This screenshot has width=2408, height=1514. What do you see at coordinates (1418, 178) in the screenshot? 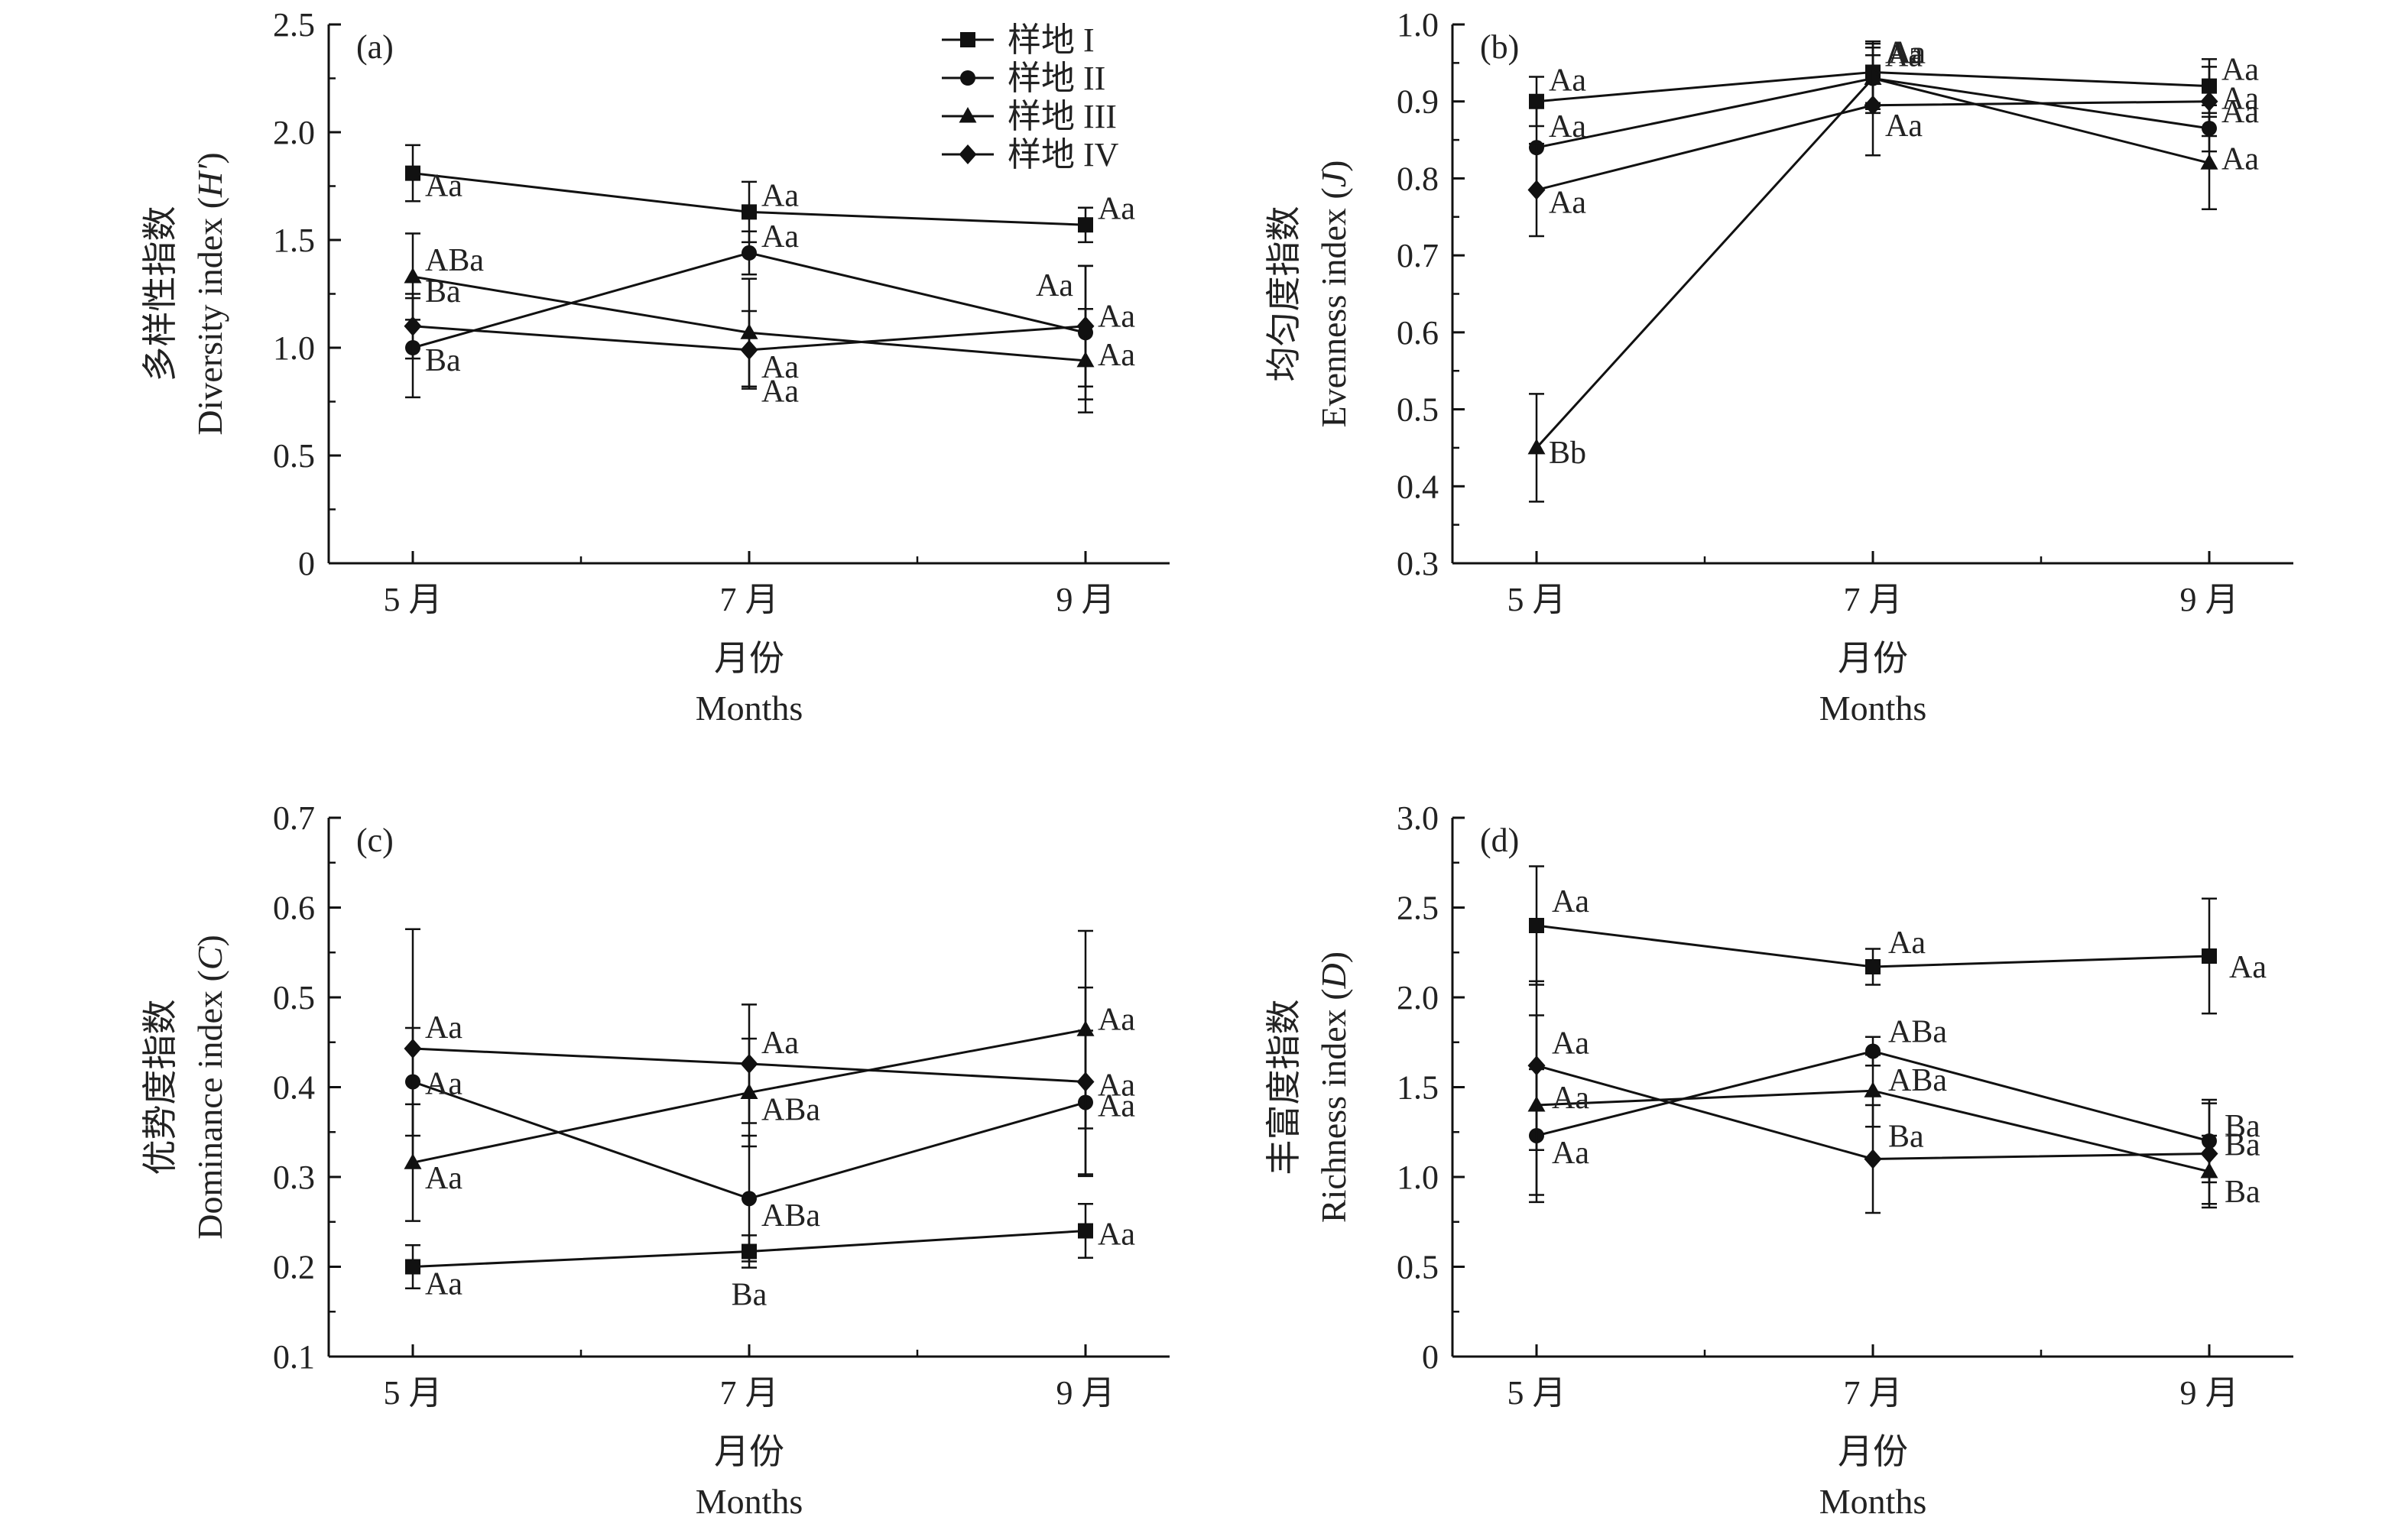
I see `y-tick-label: 0.8` at bounding box center [1418, 178].